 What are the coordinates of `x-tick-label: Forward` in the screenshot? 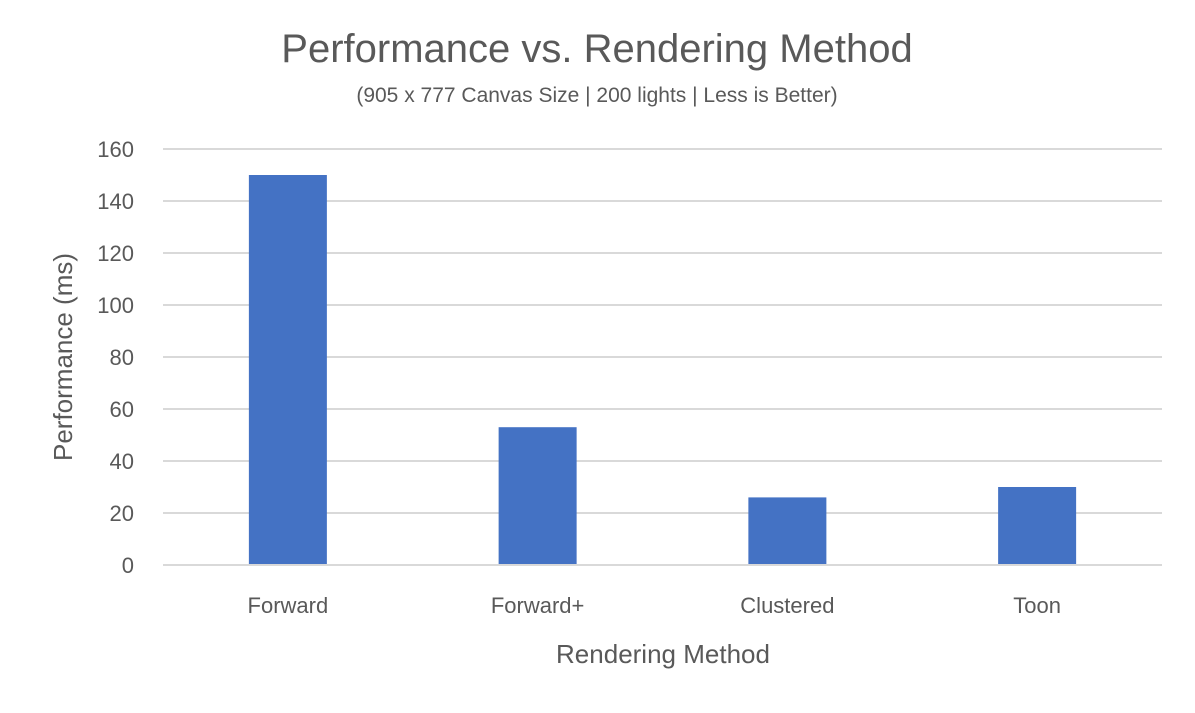 It's located at (288, 605).